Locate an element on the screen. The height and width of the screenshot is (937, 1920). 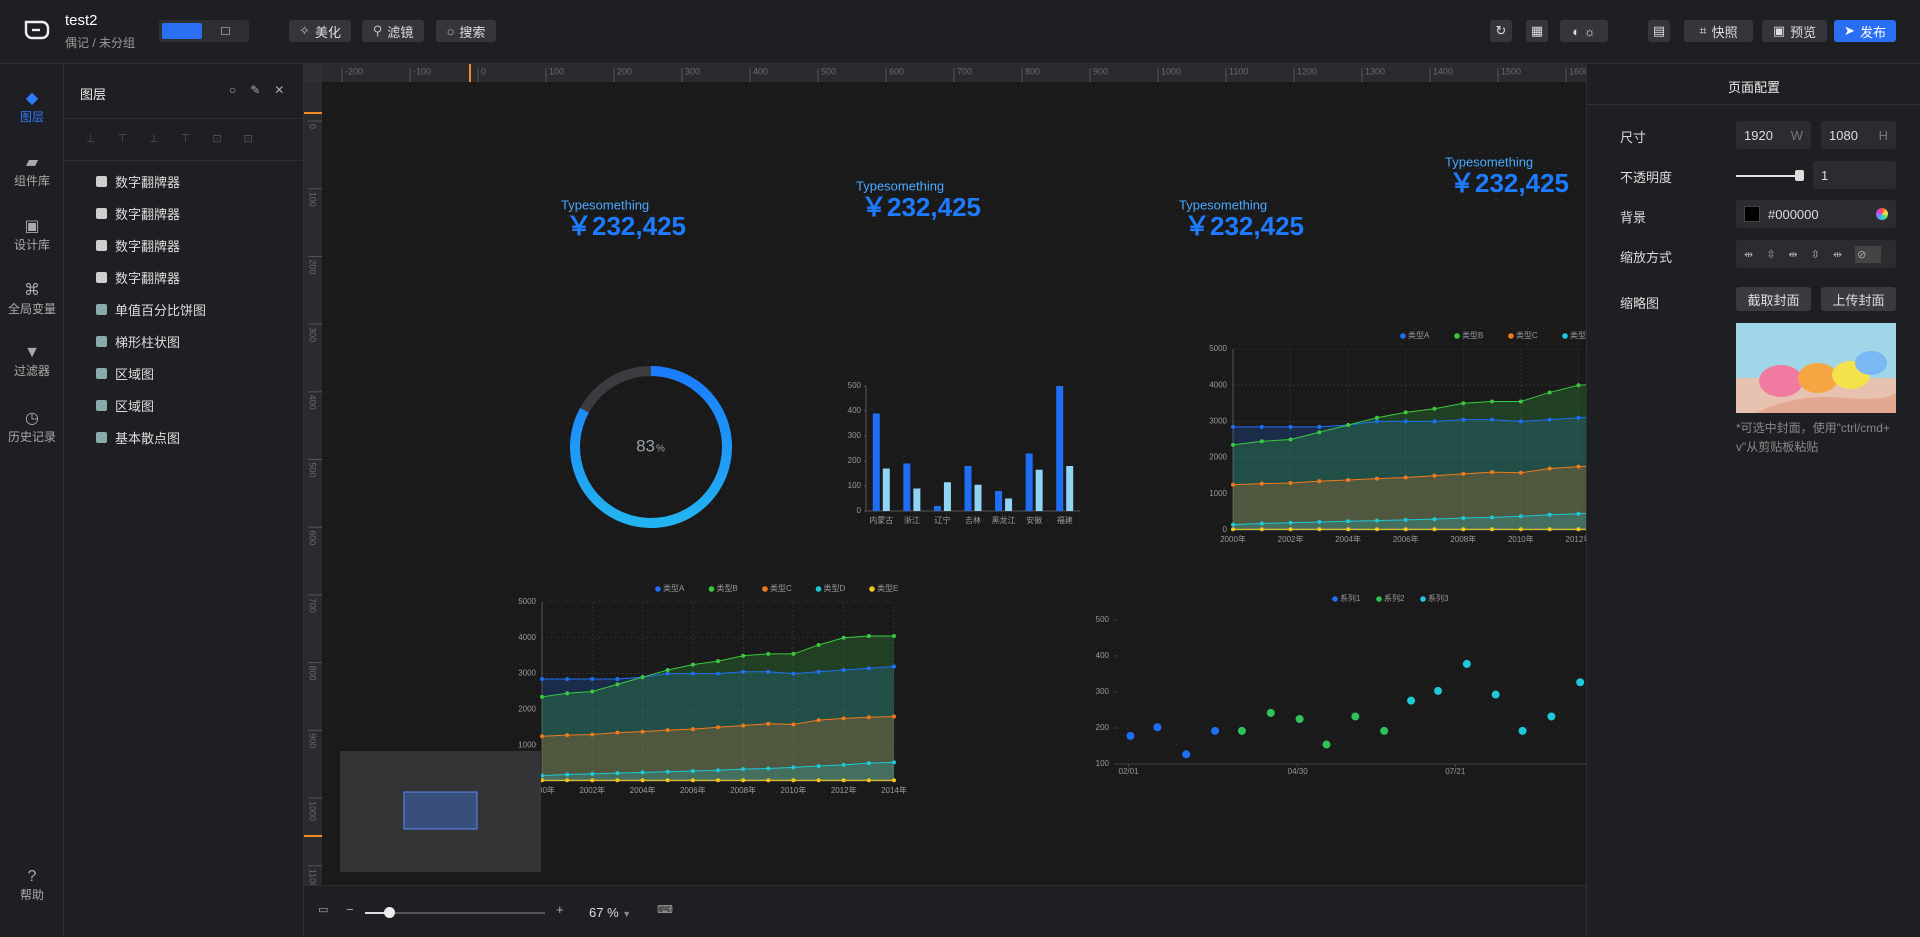
zoom-in: + is located at coordinates (560, 909).